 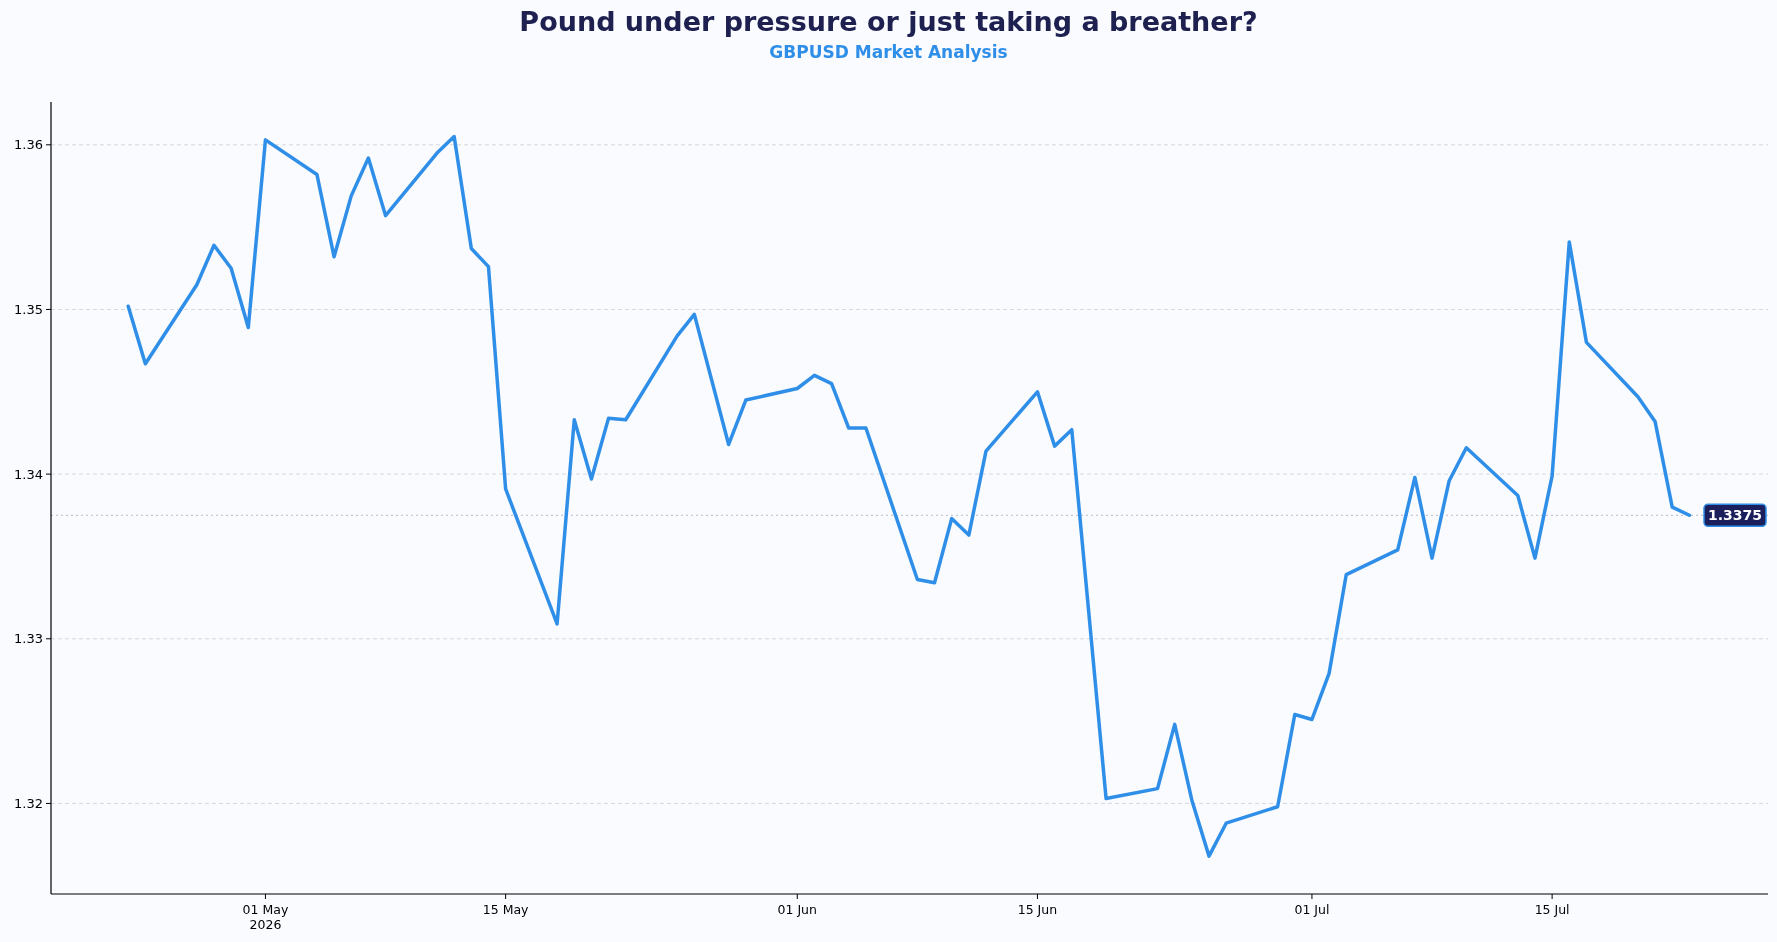 I want to click on x-tick-label: 01 Jun, so click(x=797, y=909).